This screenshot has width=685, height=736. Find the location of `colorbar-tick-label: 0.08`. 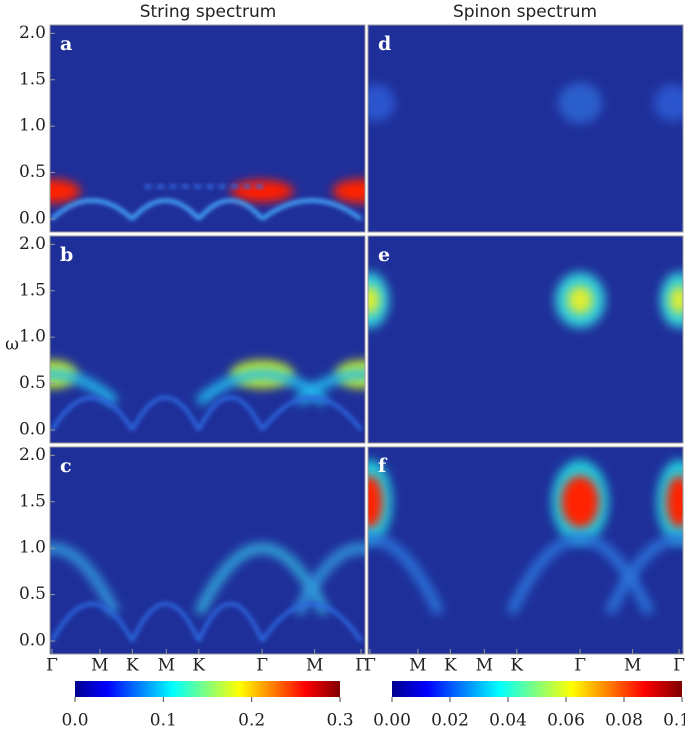

colorbar-tick-label: 0.08 is located at coordinates (624, 721).